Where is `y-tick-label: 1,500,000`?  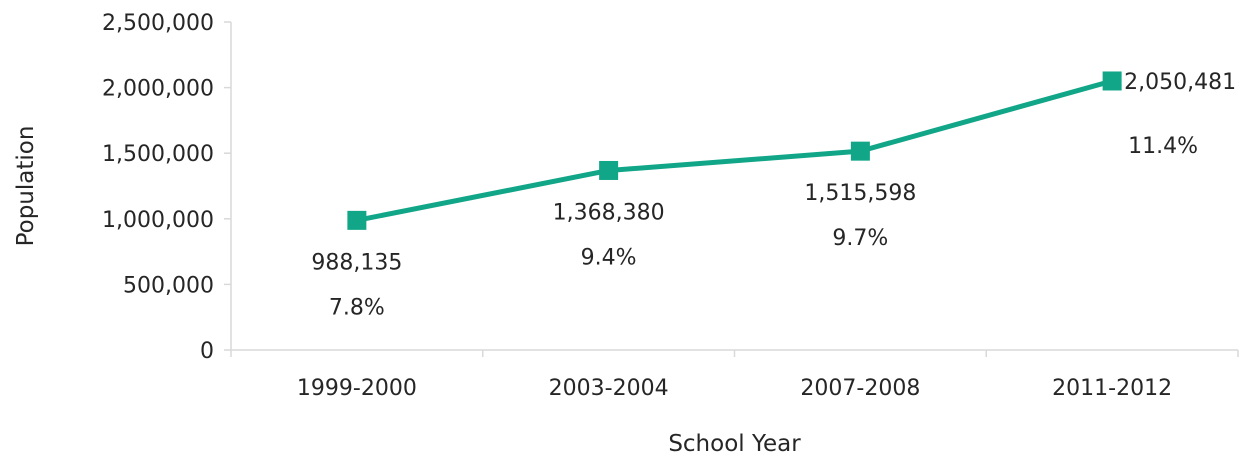 y-tick-label: 1,500,000 is located at coordinates (158, 154).